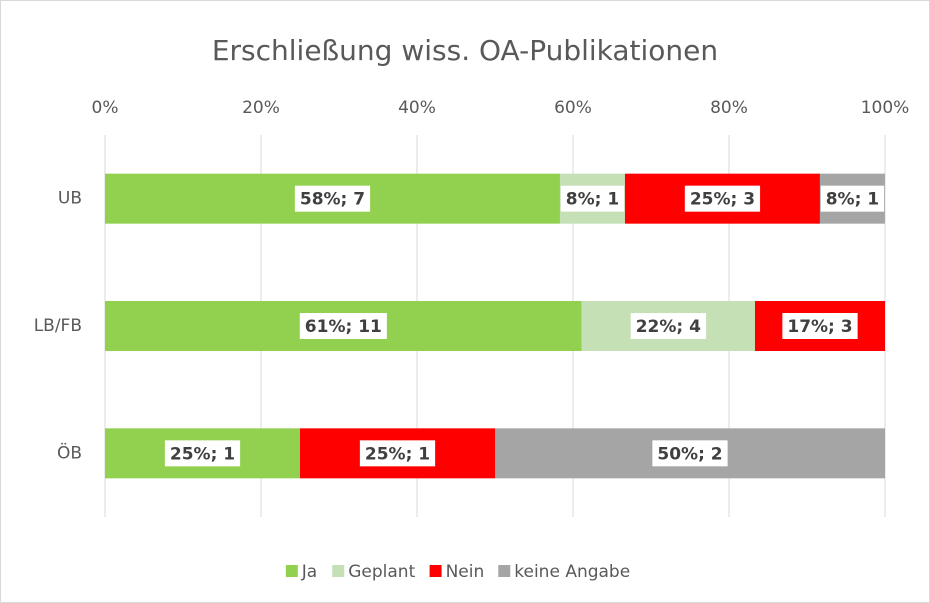 The width and height of the screenshot is (930, 603). I want to click on data-label: 22%; 4, so click(668, 327).